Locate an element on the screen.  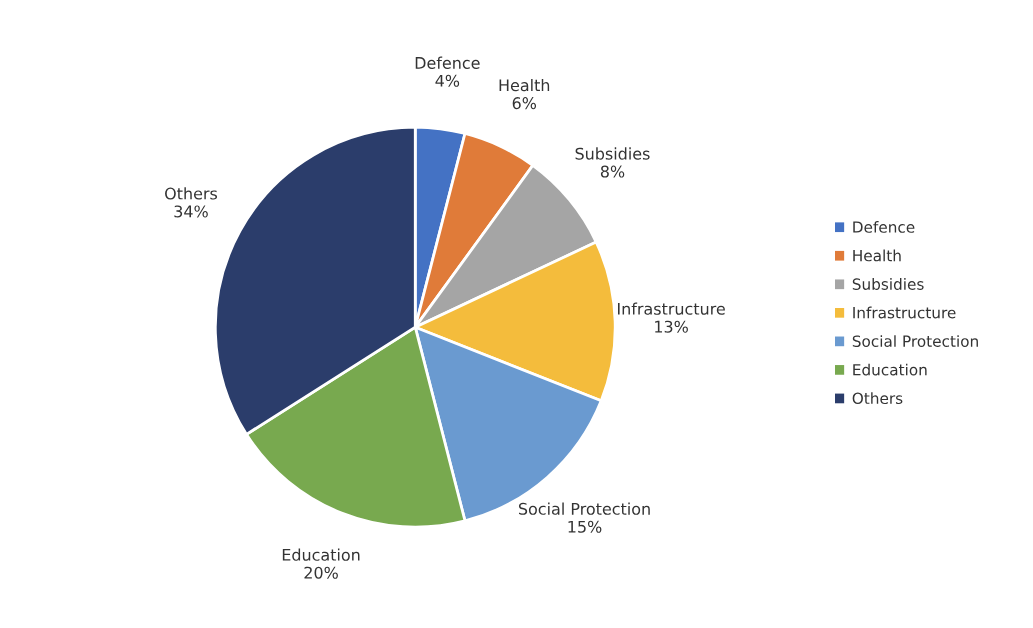
slice-label: Others is located at coordinates (191, 193).